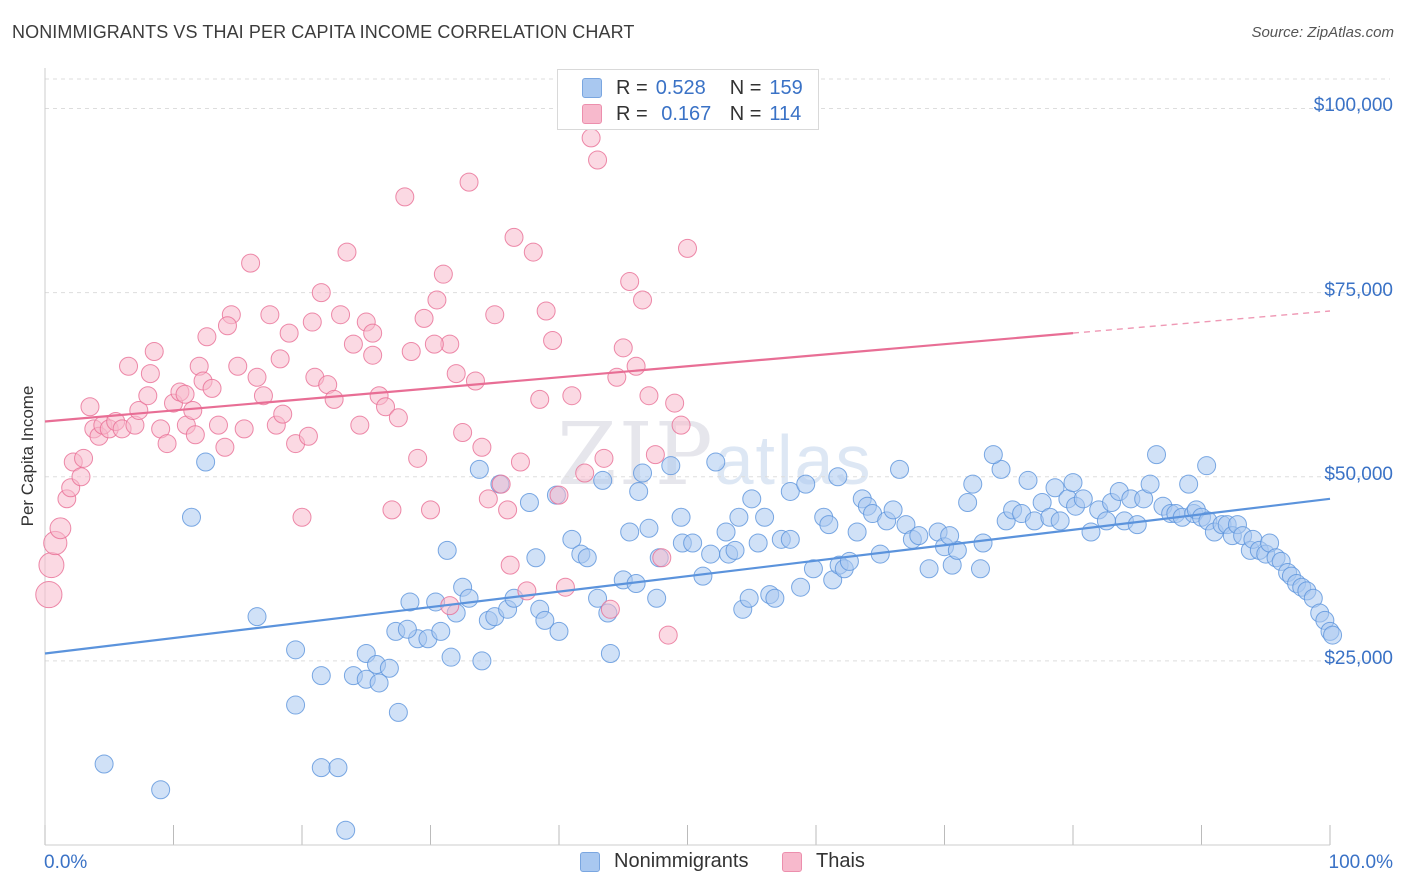  I want to click on series-legend: Nonimmigrants Thais, so click(703, 864).